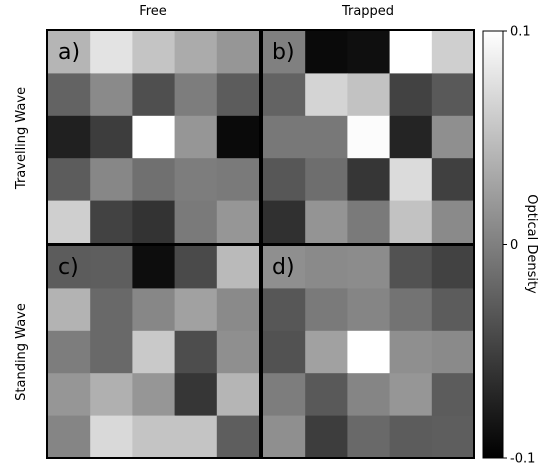  I want to click on cell-c-r2-c1, so click(111, 352).